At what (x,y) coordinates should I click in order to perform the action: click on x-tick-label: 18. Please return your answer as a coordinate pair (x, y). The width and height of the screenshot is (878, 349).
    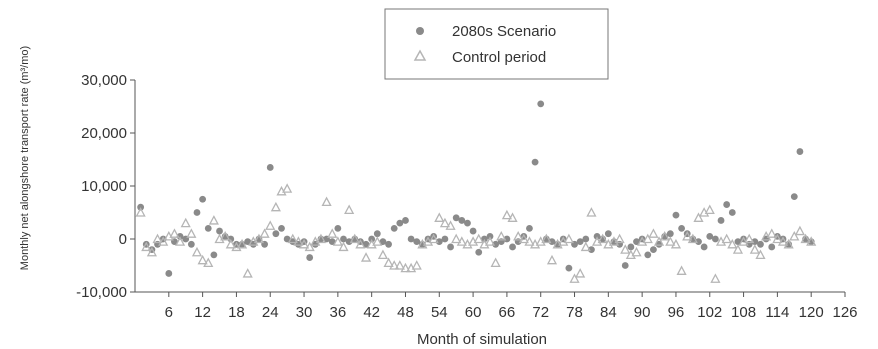
    Looking at the image, I should click on (236, 312).